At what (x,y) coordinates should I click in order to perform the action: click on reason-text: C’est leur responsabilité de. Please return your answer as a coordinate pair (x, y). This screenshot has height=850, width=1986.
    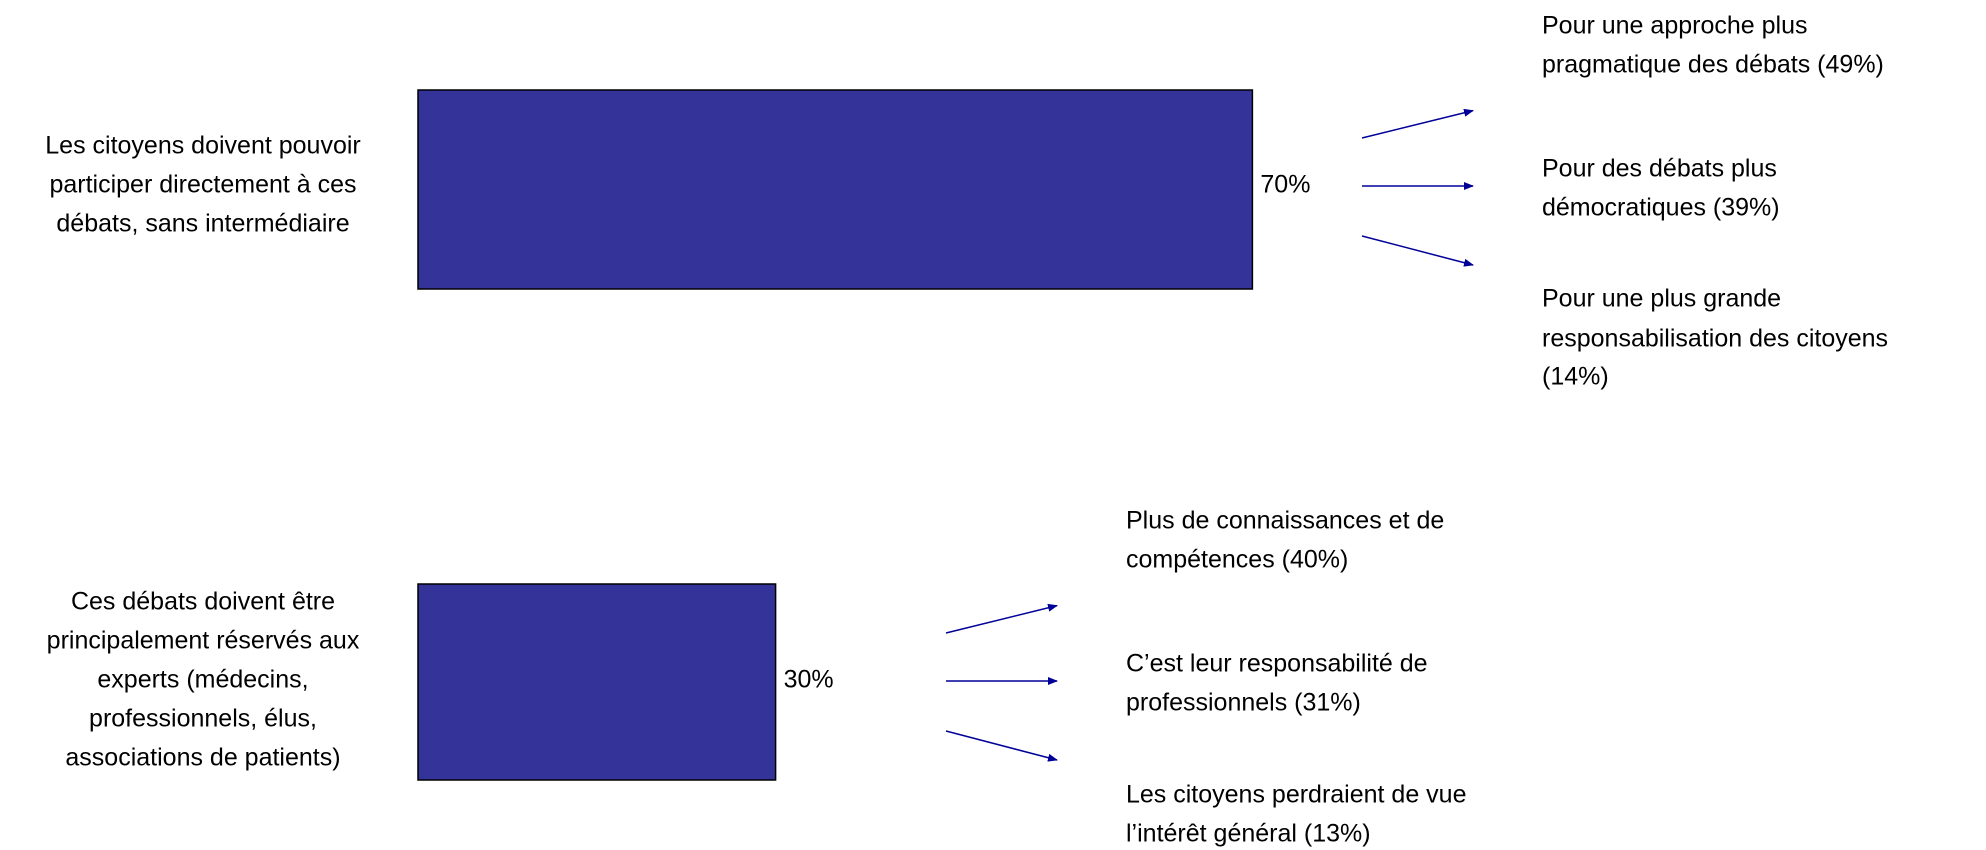
    Looking at the image, I should click on (1277, 664).